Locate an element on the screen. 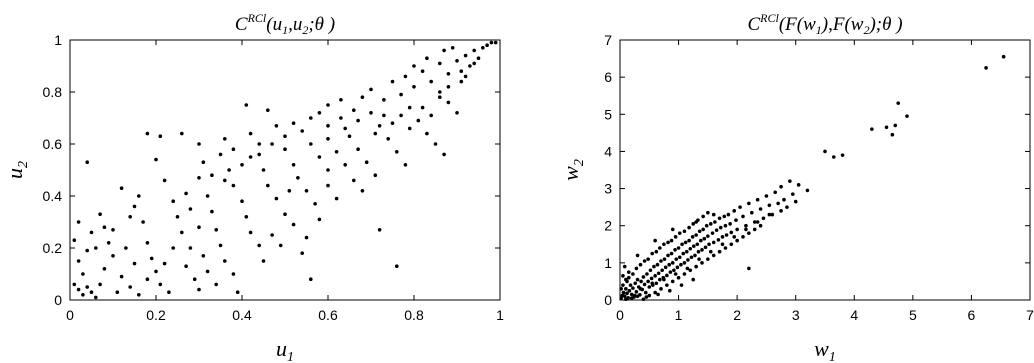  y-tick-label: 2 is located at coordinates (608, 226).